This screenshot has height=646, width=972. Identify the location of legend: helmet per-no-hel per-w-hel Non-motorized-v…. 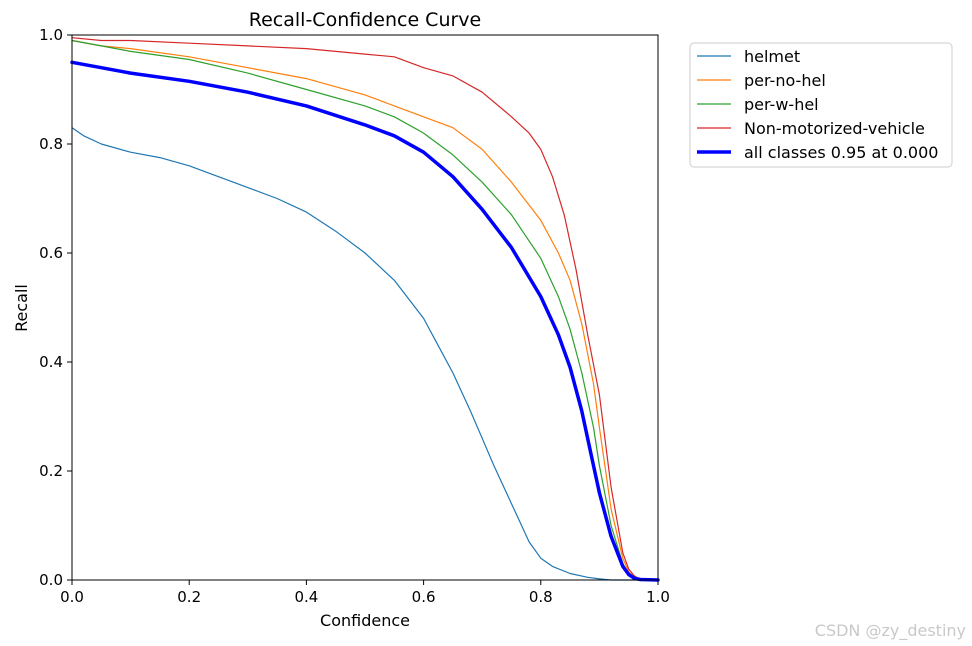
(821, 105).